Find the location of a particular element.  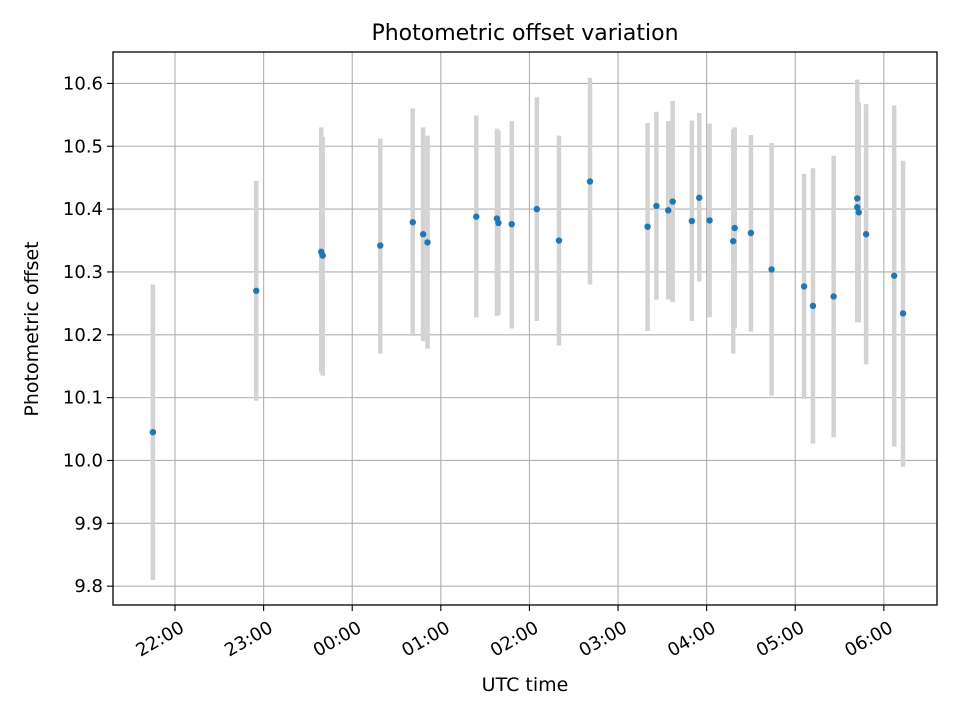

y-tick-label: 10.4 is located at coordinates (83, 209).